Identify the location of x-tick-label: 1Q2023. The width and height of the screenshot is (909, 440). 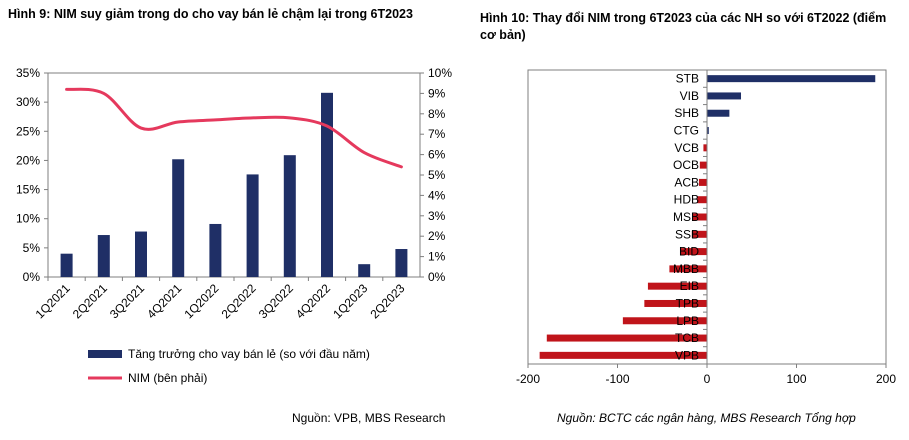
(350, 301).